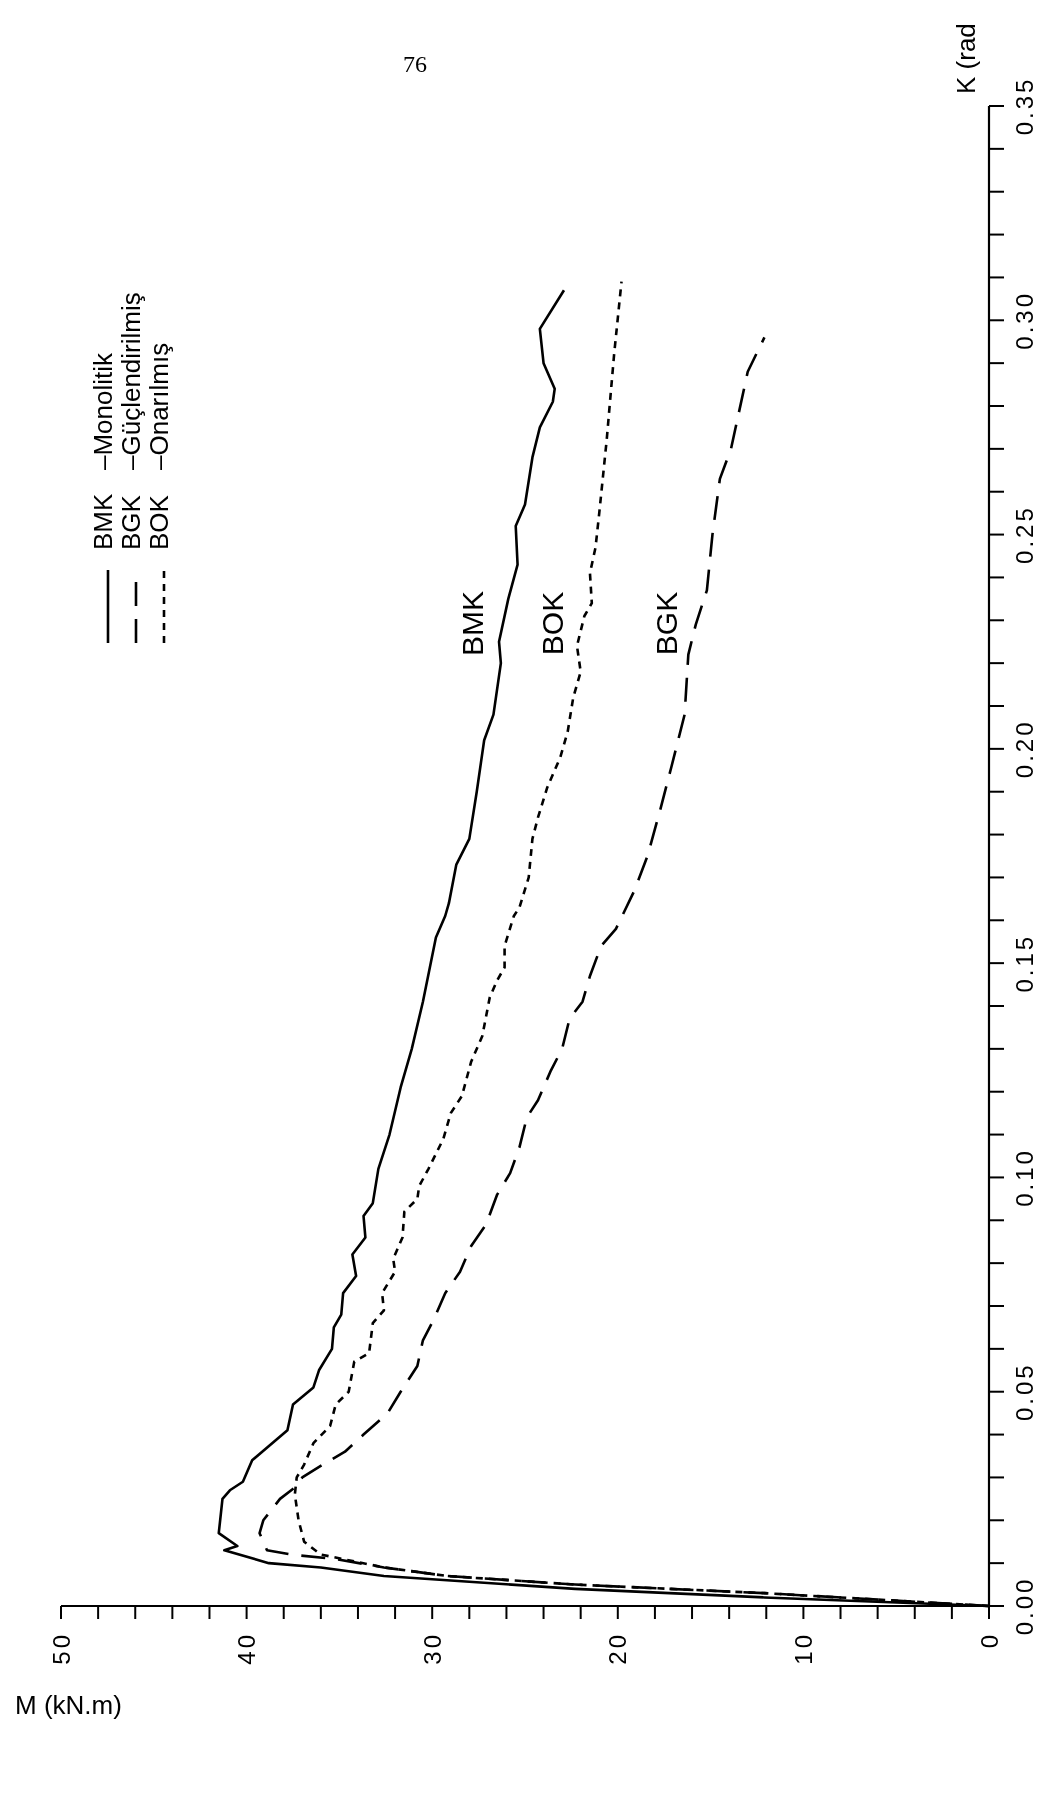  What do you see at coordinates (131, 381) in the screenshot?
I see `annotation: –Güçlendirilmiş` at bounding box center [131, 381].